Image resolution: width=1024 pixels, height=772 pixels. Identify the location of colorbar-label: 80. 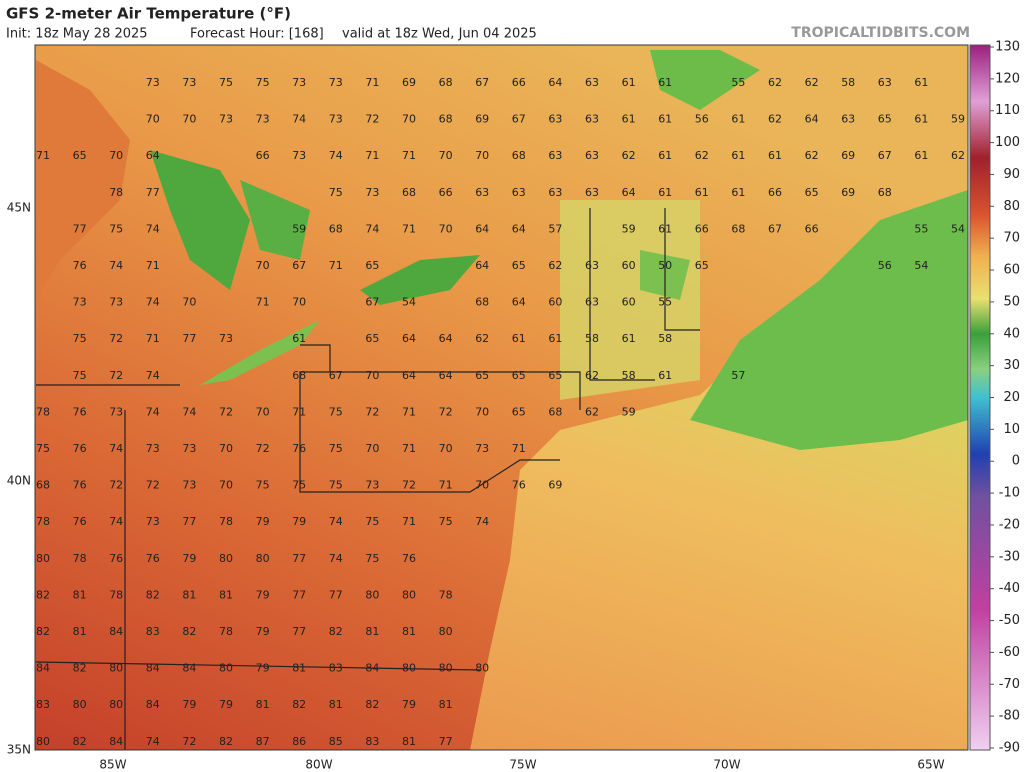
(1011, 206).